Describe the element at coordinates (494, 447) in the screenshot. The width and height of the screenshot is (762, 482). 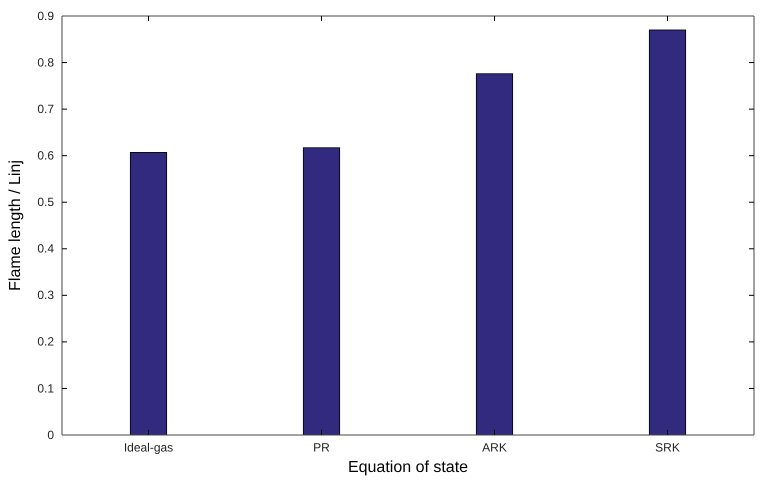
I see `x-tick-label: ARK` at that location.